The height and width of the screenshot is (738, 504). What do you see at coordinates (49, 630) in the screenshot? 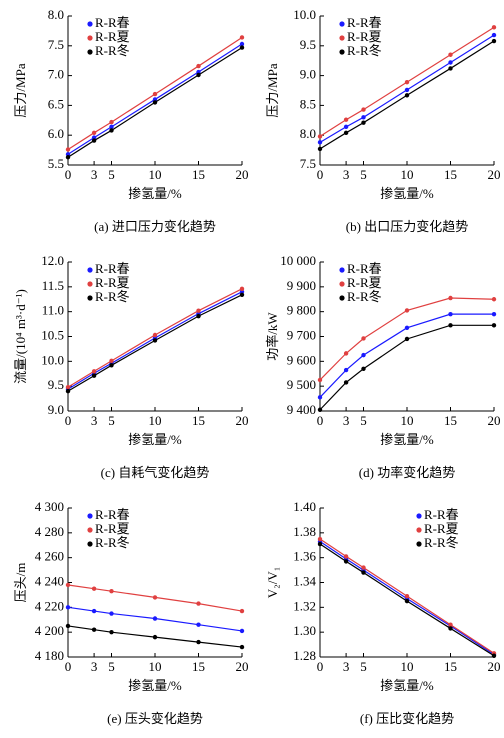
I see `y-tick-label: 4 200` at bounding box center [49, 630].